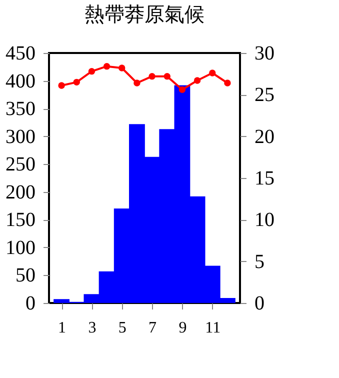  What do you see at coordinates (213, 328) in the screenshot?
I see `x-tick-label: 11` at bounding box center [213, 328].